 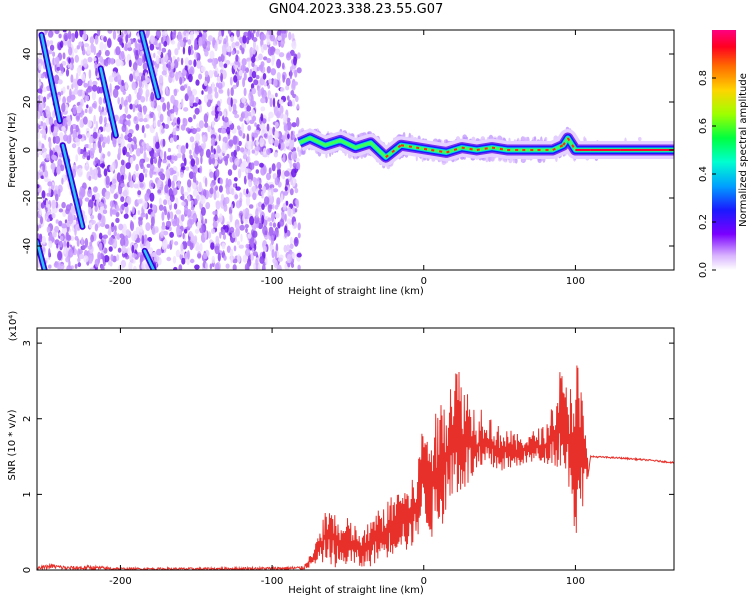 What do you see at coordinates (120, 581) in the screenshot?
I see `bottom-x-tick-label: -200` at bounding box center [120, 581].